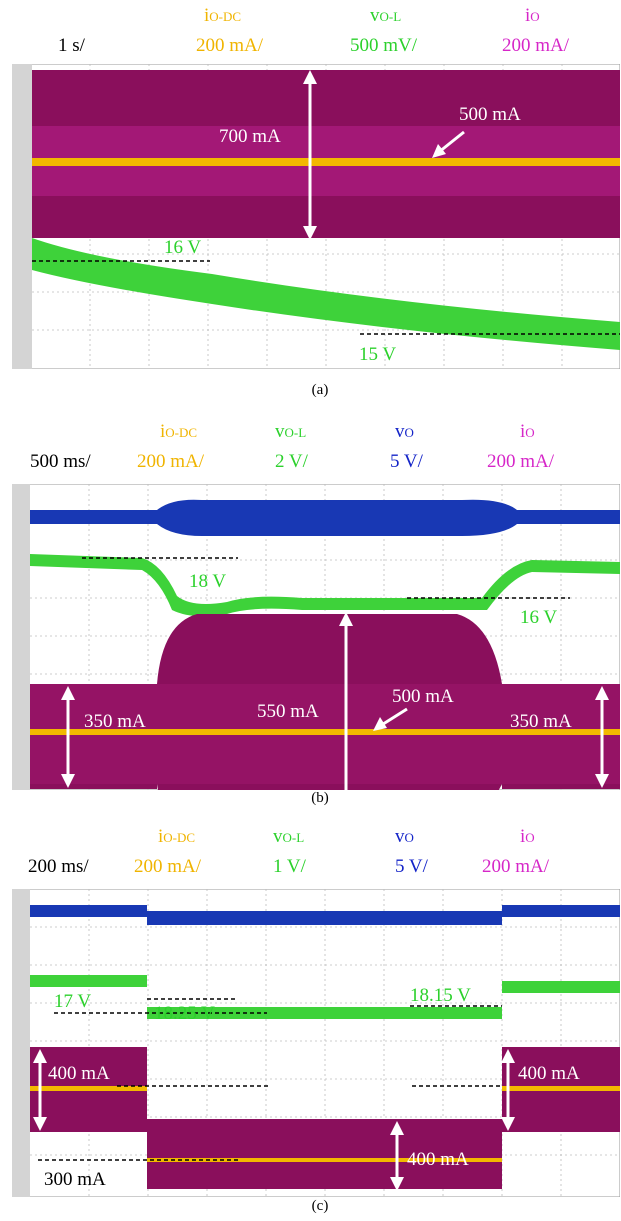 Image resolution: width=621 pixels, height=1221 pixels. I want to click on vo-trace, so click(325, 517).